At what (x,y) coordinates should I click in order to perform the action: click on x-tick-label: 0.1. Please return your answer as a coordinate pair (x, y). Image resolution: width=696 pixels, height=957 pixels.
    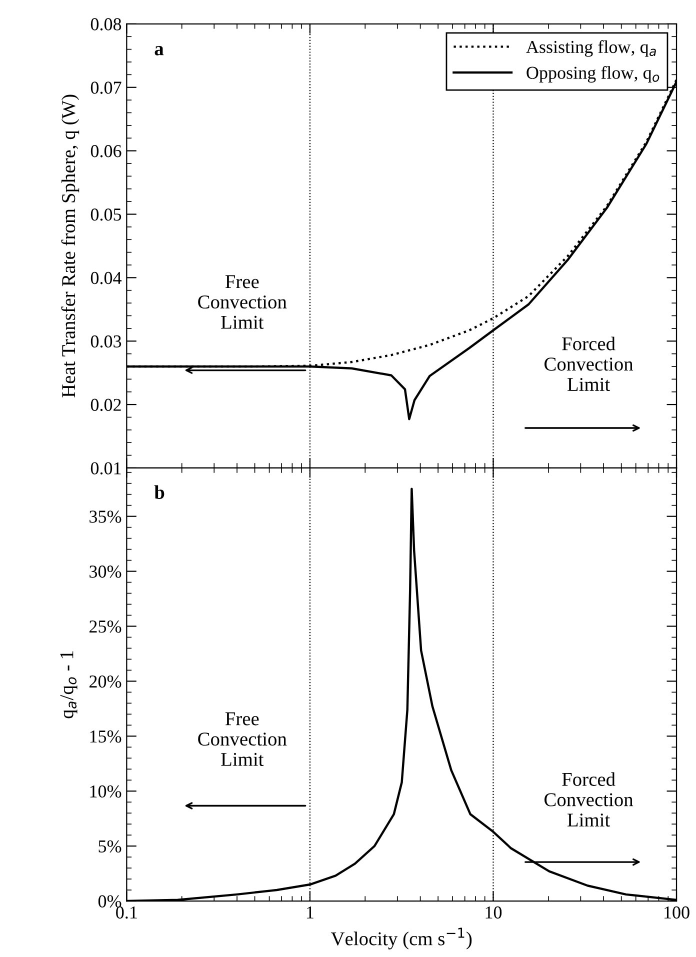
    Looking at the image, I should click on (126, 912).